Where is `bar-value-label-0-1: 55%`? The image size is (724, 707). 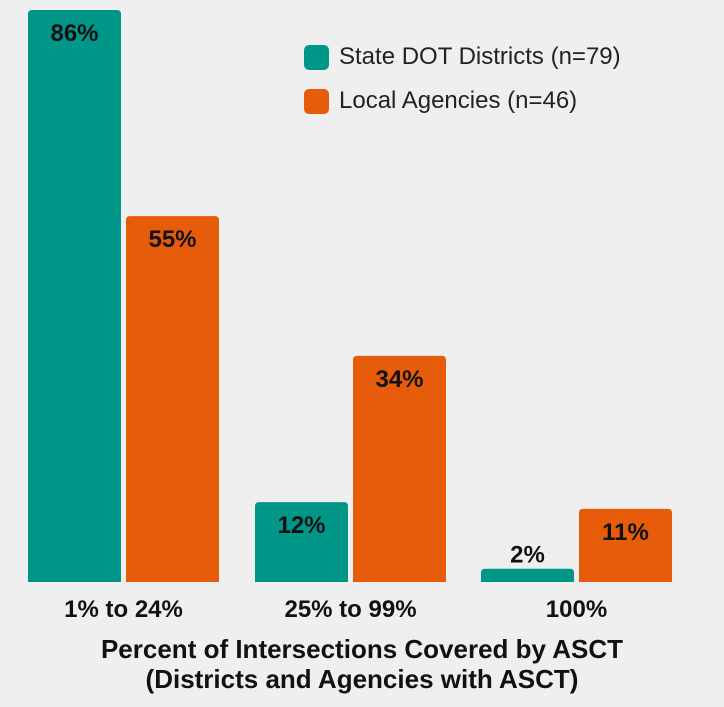
bar-value-label-0-1: 55% is located at coordinates (172, 239).